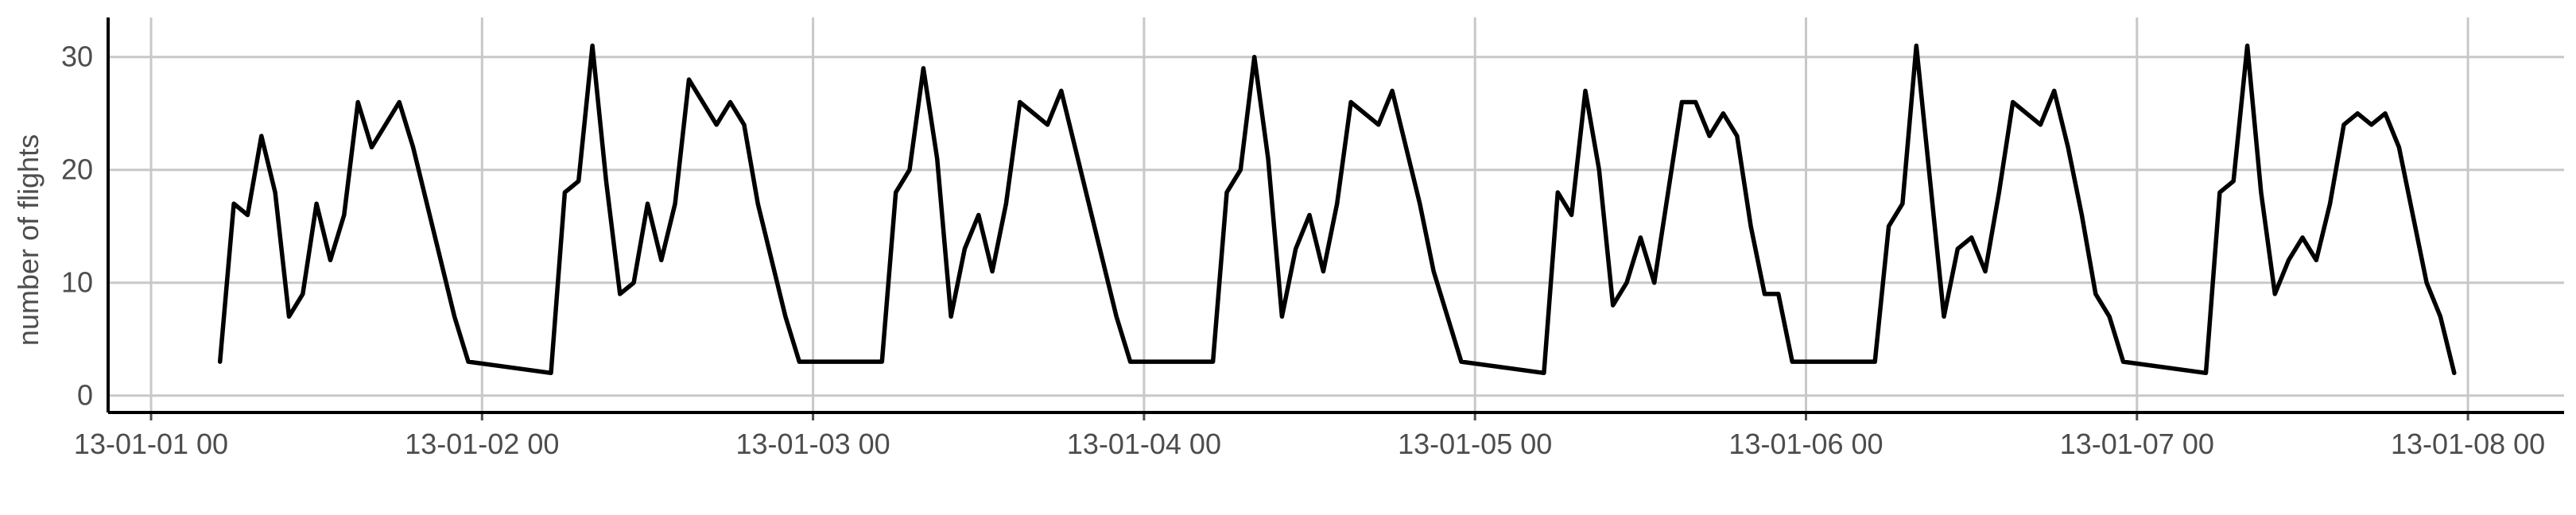 This screenshot has height=515, width=2576. What do you see at coordinates (151, 444) in the screenshot?
I see `x-tick-label: 13-01-01 00` at bounding box center [151, 444].